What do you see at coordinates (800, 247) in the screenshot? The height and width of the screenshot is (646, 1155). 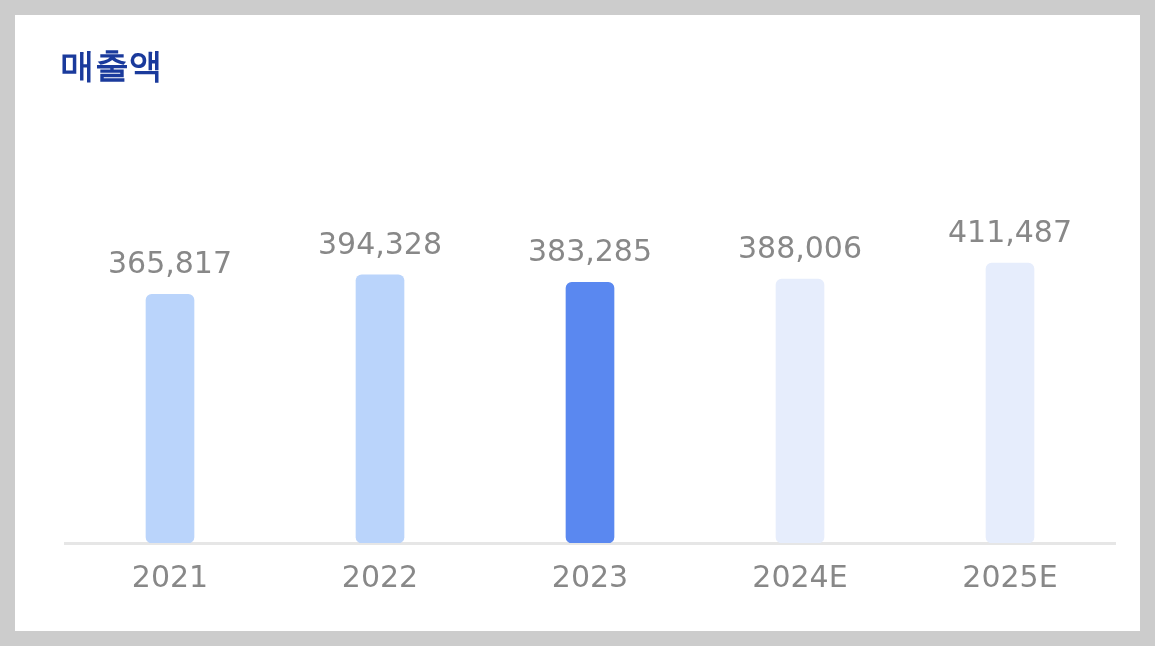 I see `data-label: 388,006` at bounding box center [800, 247].